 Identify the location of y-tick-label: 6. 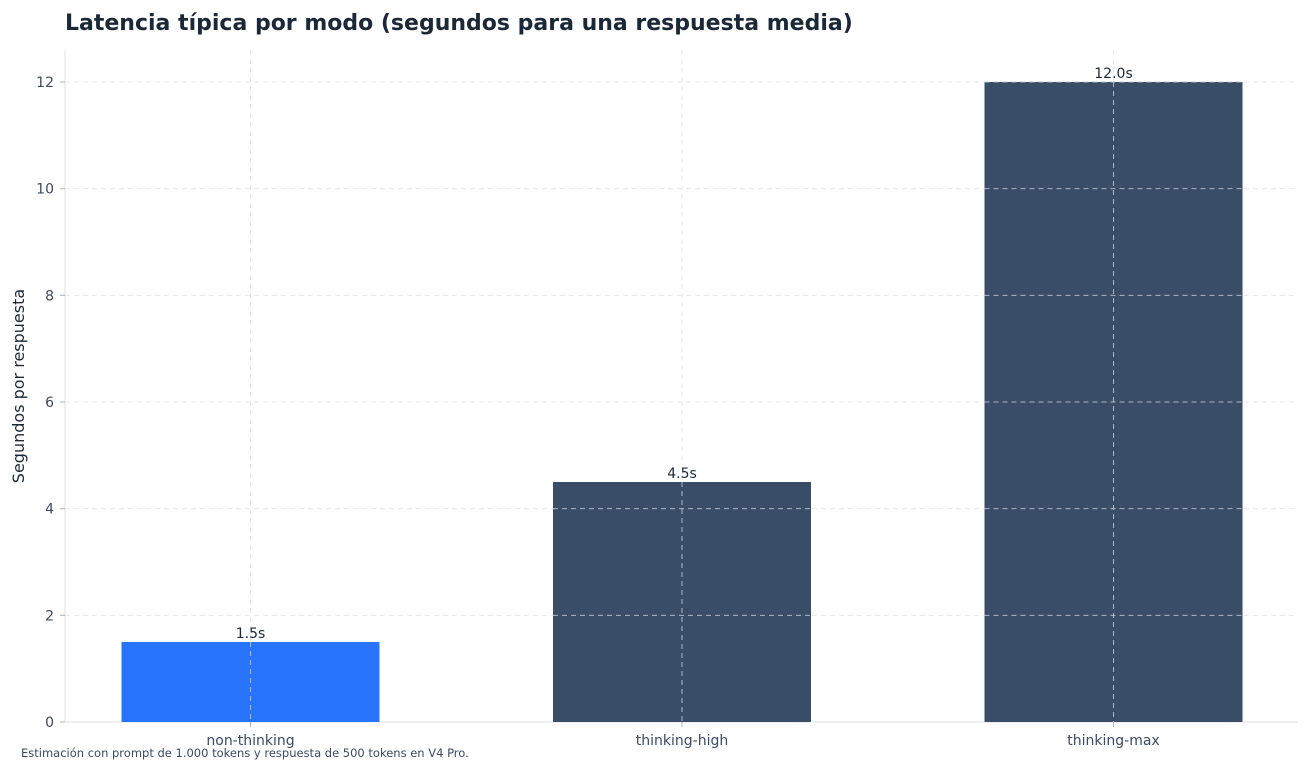
(49, 403).